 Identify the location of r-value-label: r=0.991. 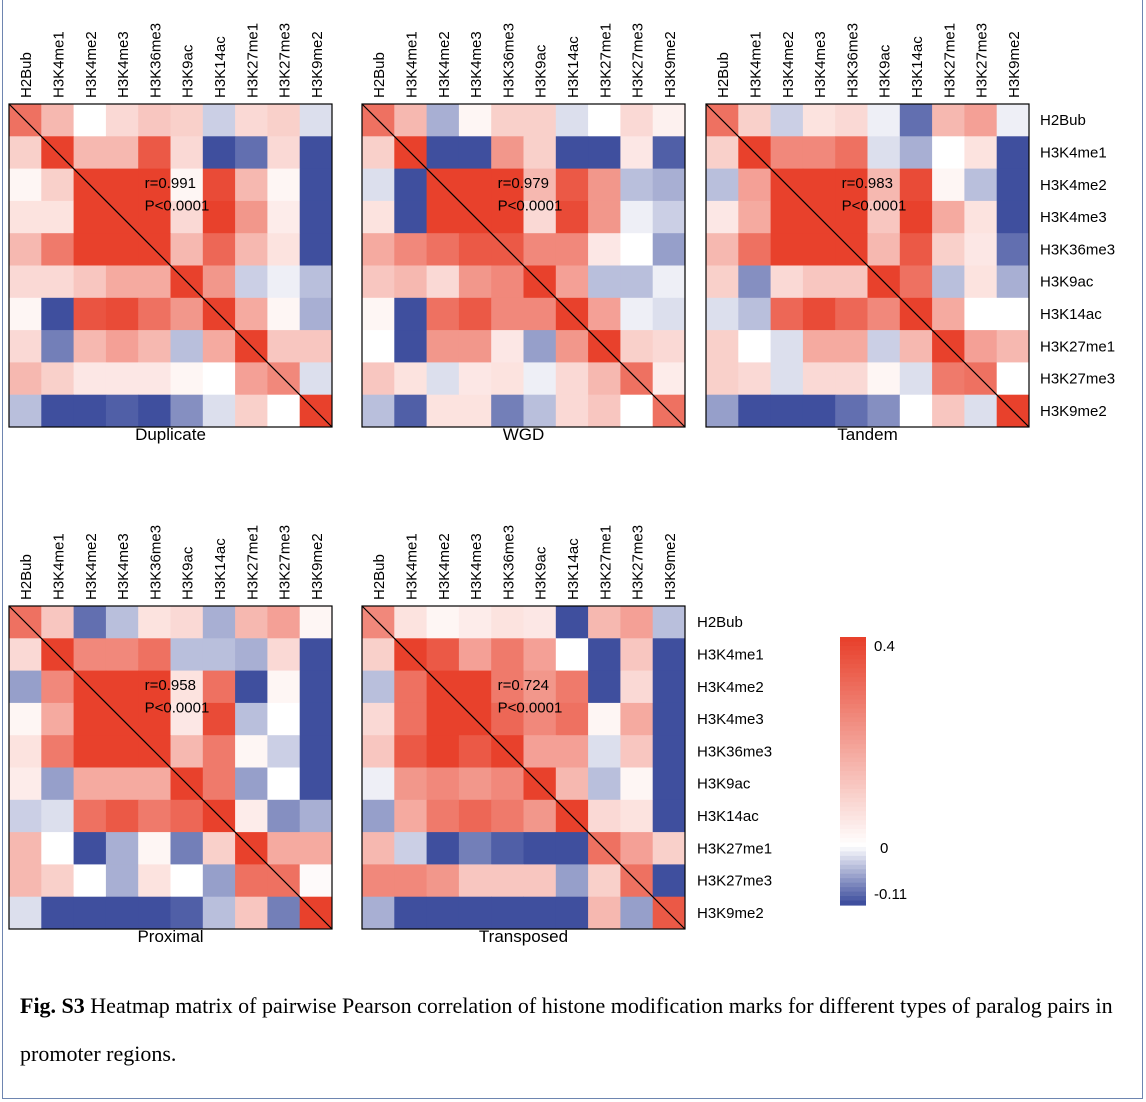
(170, 183).